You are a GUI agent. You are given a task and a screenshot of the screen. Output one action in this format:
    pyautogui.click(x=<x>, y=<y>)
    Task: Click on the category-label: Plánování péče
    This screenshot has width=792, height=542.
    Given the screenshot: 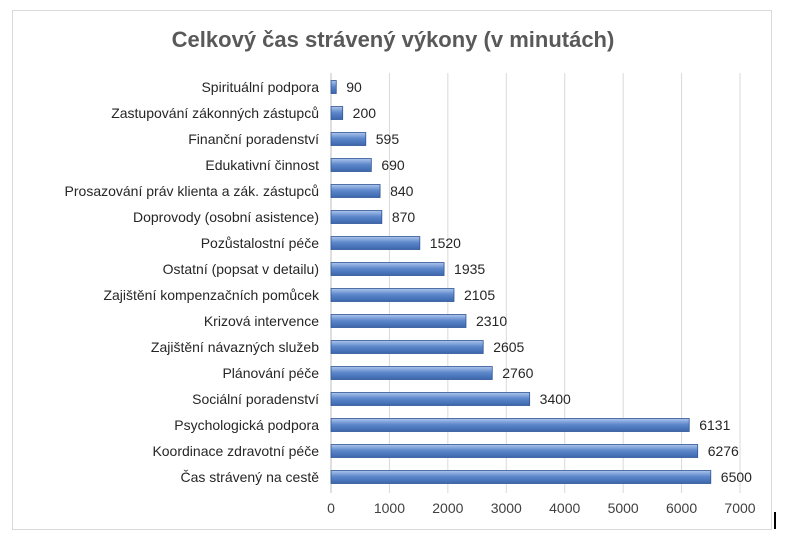 What is the action you would take?
    pyautogui.click(x=270, y=373)
    